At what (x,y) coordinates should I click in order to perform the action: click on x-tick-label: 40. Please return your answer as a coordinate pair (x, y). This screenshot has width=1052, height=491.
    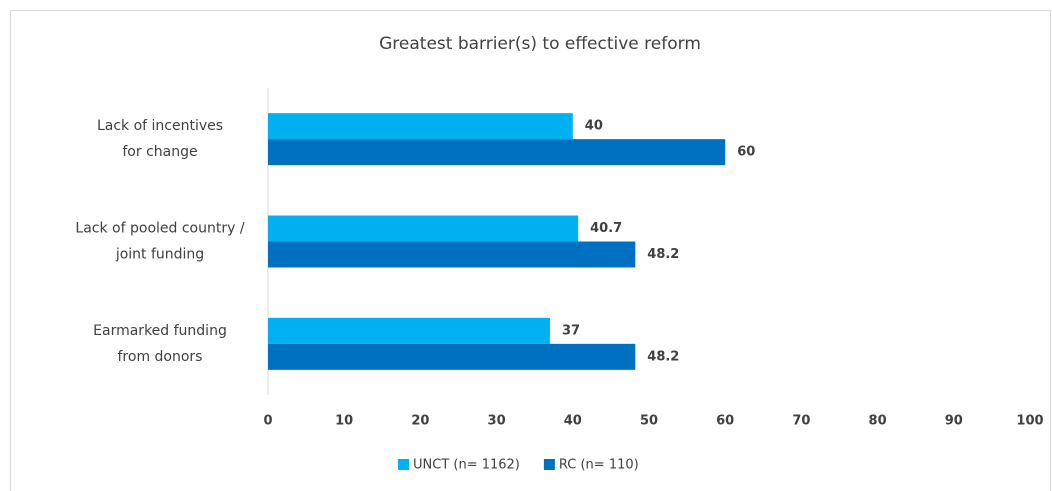
    Looking at the image, I should click on (573, 421).